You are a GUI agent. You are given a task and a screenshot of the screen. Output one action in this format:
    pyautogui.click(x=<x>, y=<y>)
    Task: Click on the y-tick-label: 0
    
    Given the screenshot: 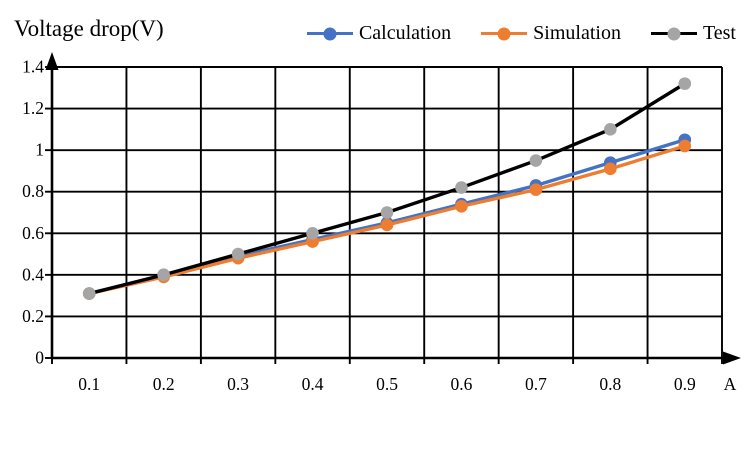 What is the action you would take?
    pyautogui.click(x=39, y=358)
    